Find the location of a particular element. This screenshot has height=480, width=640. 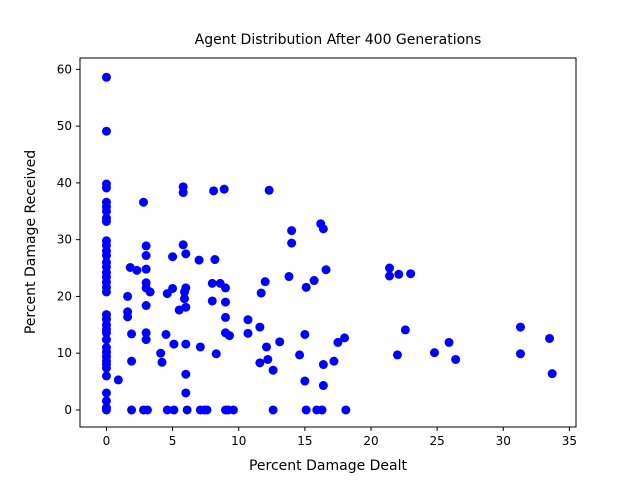

y-axis-label: Percent Damage Received is located at coordinates (31, 242).